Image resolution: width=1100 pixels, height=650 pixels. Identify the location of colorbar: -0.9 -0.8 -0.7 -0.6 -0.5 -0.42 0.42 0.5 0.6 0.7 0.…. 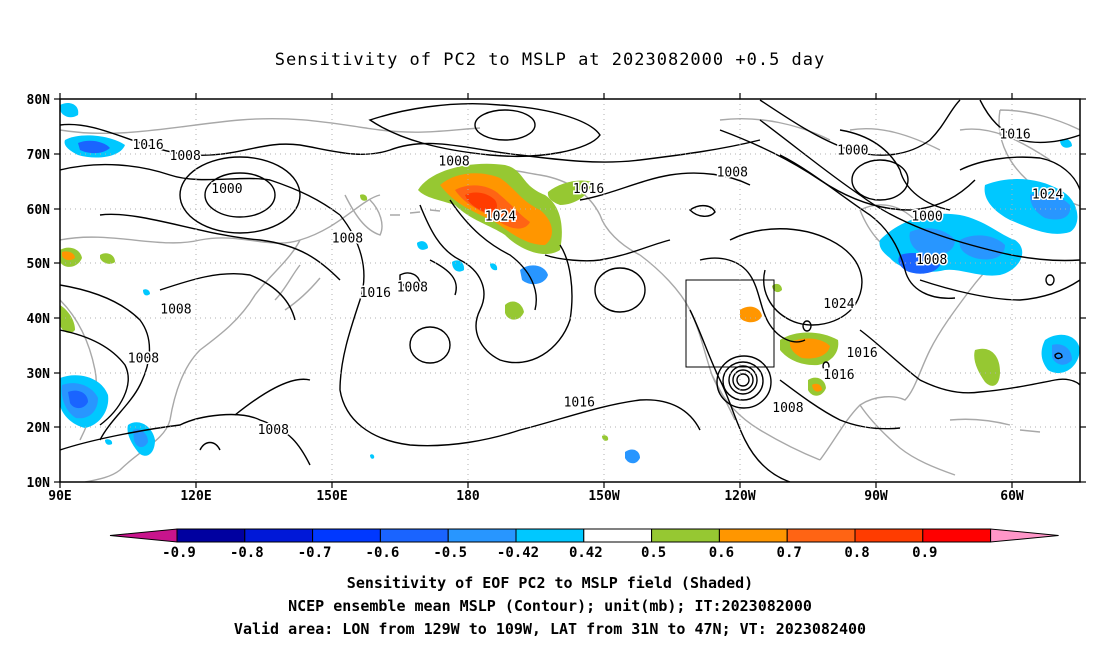
(584, 544).